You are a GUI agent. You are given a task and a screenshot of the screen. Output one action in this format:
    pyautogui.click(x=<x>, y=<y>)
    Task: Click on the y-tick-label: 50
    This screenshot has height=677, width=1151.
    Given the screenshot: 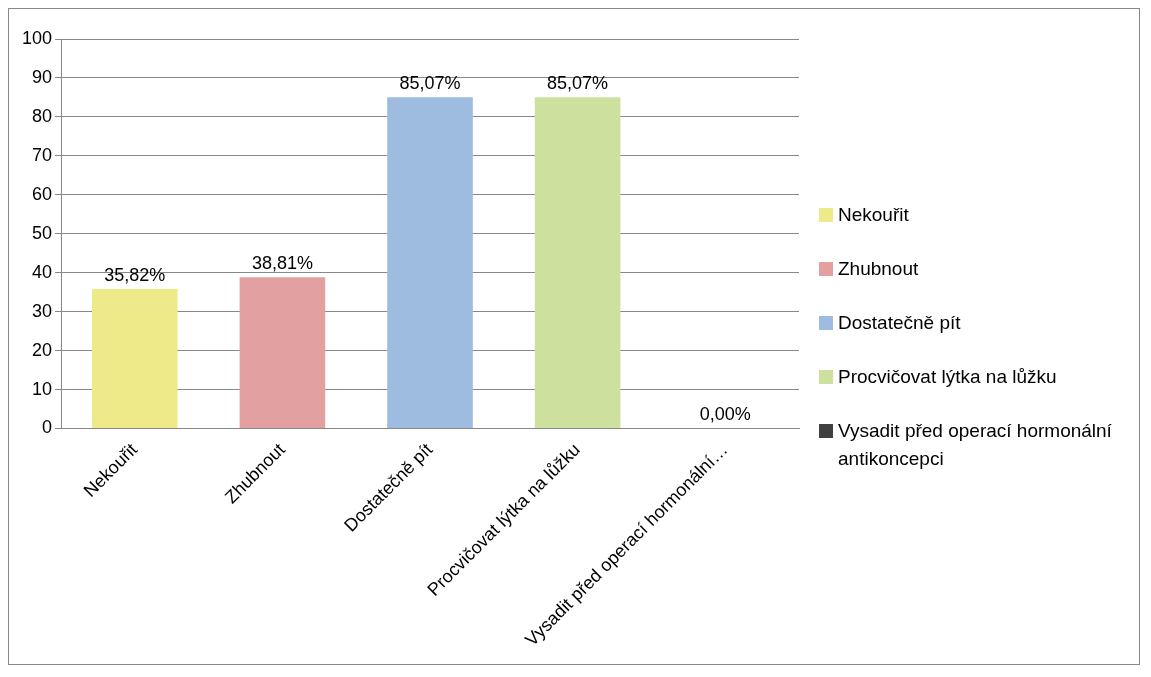 What is the action you would take?
    pyautogui.click(x=42, y=232)
    